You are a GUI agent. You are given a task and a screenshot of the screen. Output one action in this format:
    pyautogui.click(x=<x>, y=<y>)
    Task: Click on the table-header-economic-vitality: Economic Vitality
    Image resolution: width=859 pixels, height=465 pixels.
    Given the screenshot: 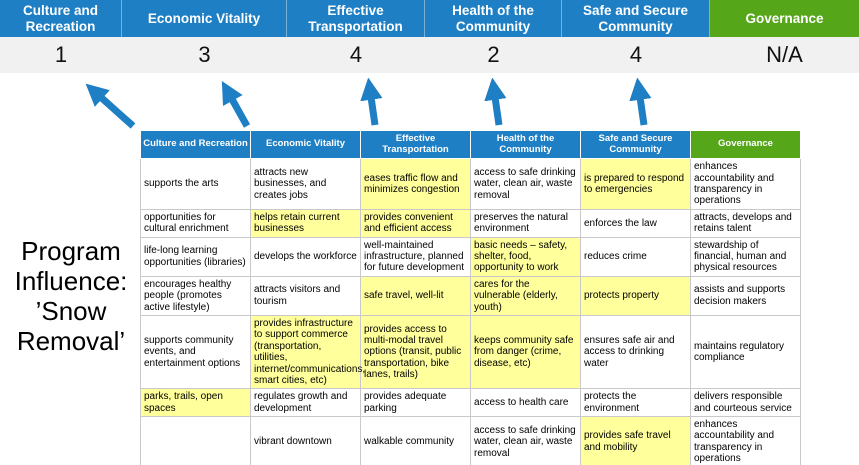 What is the action you would take?
    pyautogui.click(x=305, y=144)
    